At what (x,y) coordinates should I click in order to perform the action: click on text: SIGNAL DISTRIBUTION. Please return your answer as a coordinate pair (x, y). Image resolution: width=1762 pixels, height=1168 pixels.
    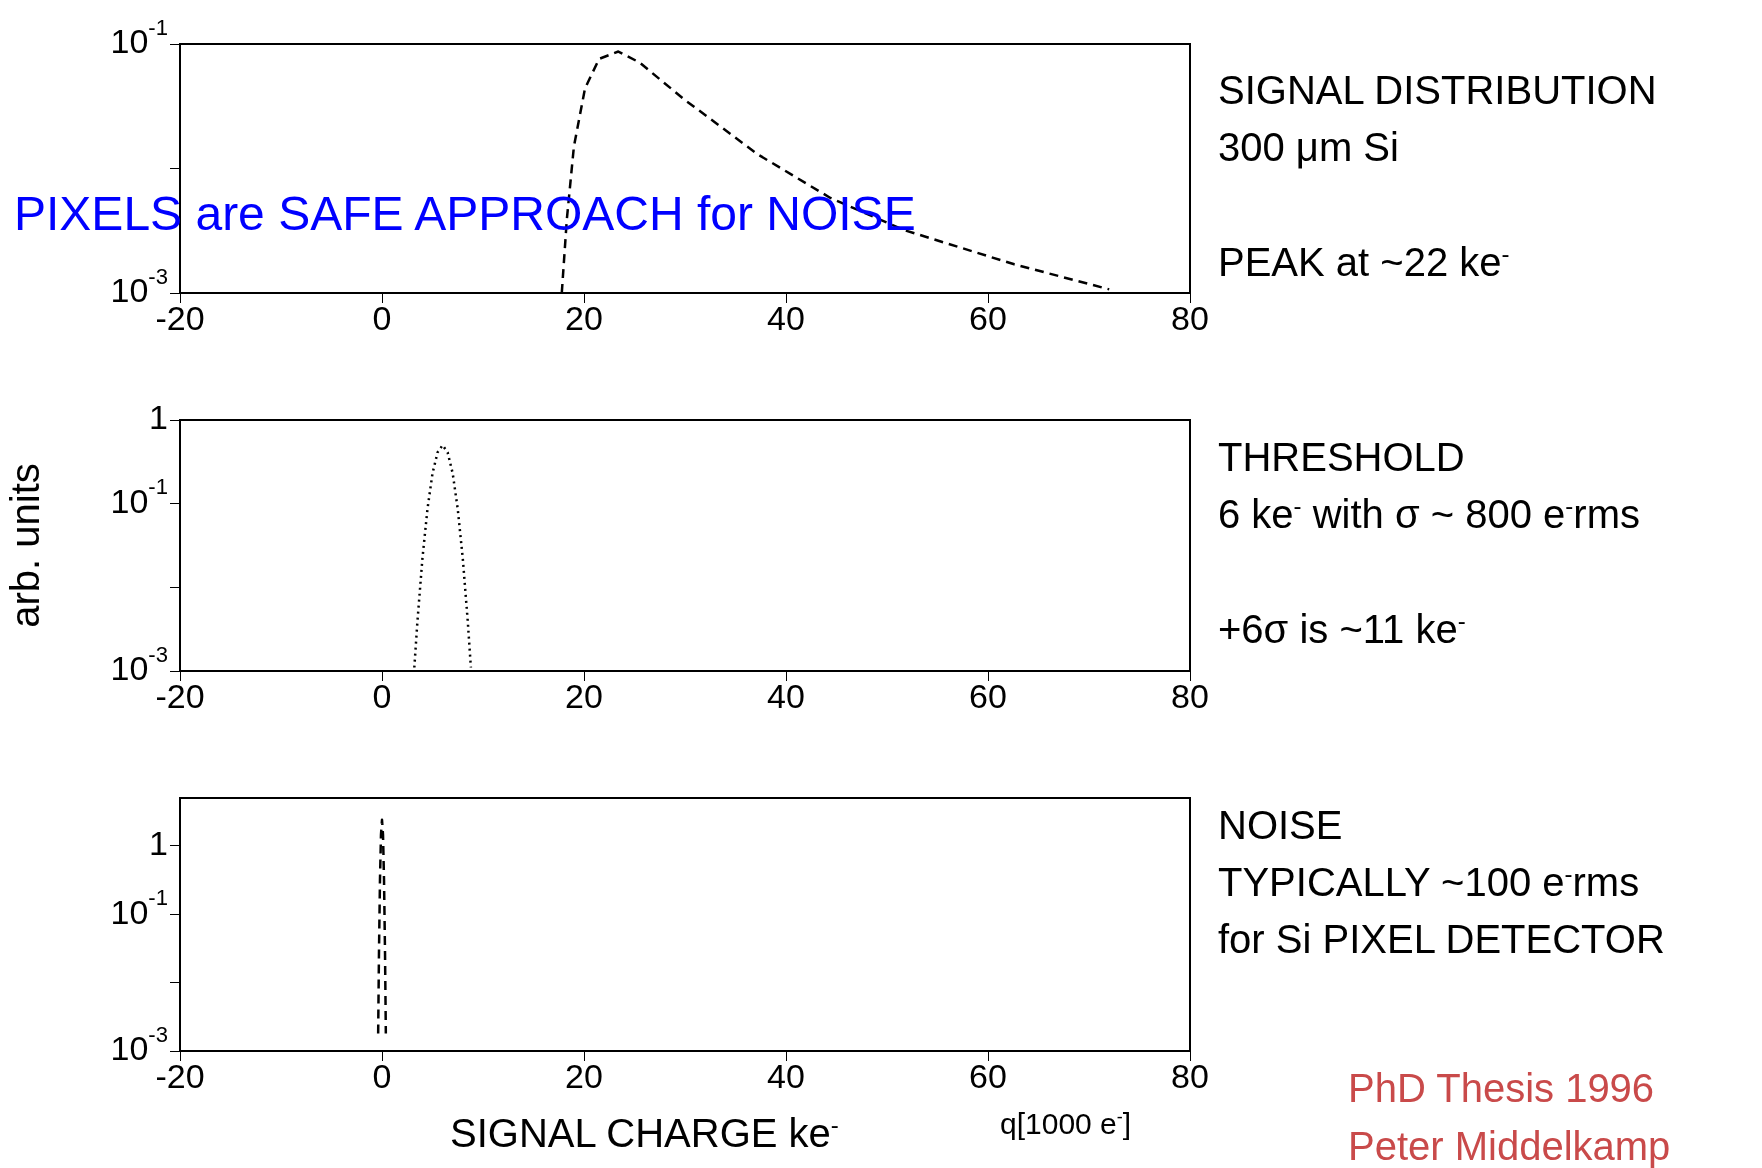
    Looking at the image, I should click on (1437, 90).